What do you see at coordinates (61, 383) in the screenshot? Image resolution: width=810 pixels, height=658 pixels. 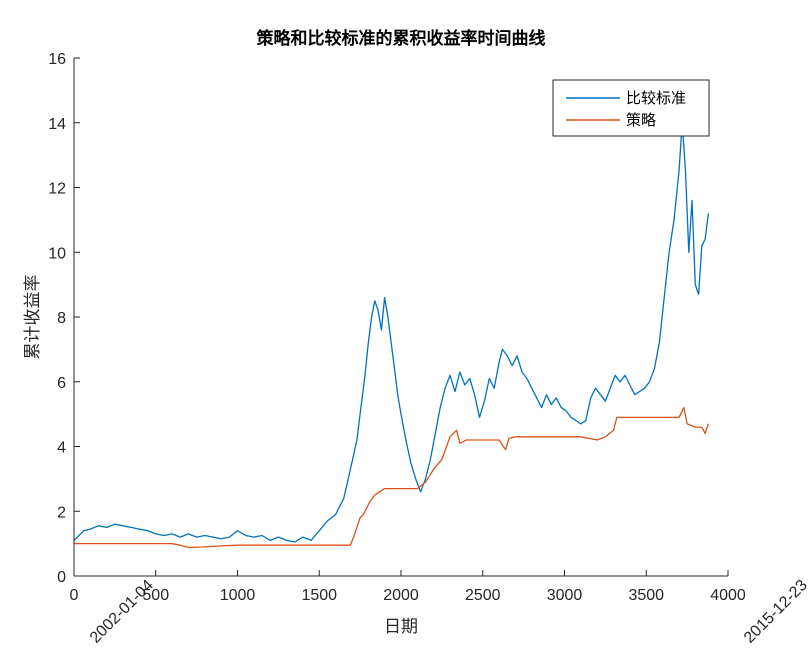 I see `y-tick-label: 6` at bounding box center [61, 383].